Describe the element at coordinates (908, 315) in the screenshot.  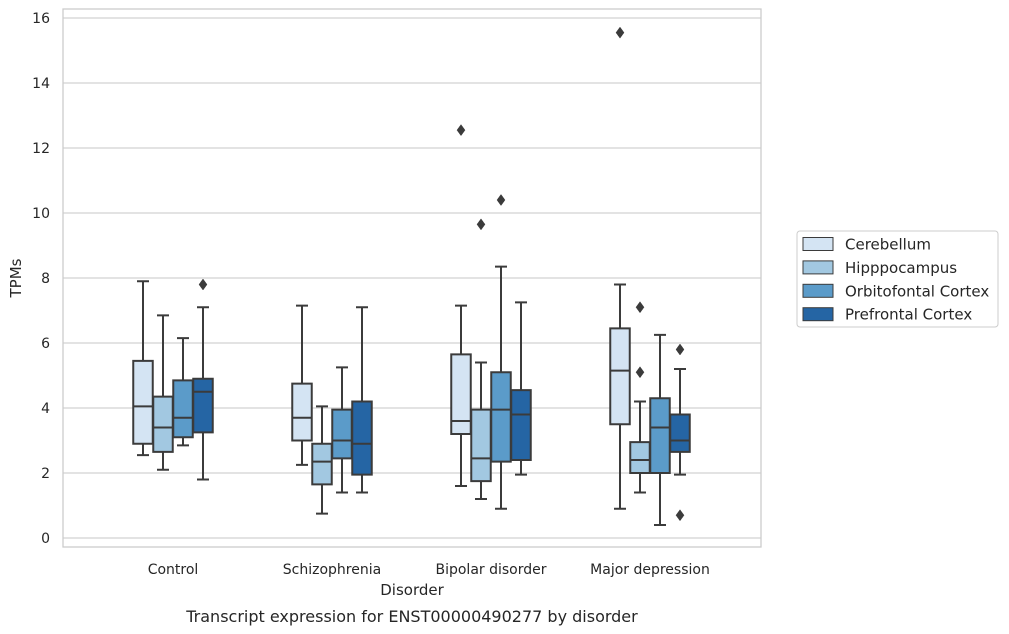
I see `legend-label: Prefrontal Cortex` at that location.